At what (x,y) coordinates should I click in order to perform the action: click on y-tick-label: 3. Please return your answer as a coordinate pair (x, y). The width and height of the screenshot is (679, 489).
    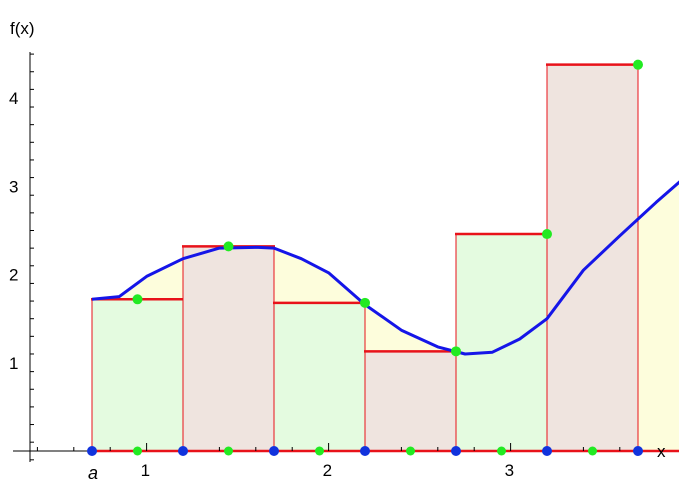
    Looking at the image, I should click on (13, 186).